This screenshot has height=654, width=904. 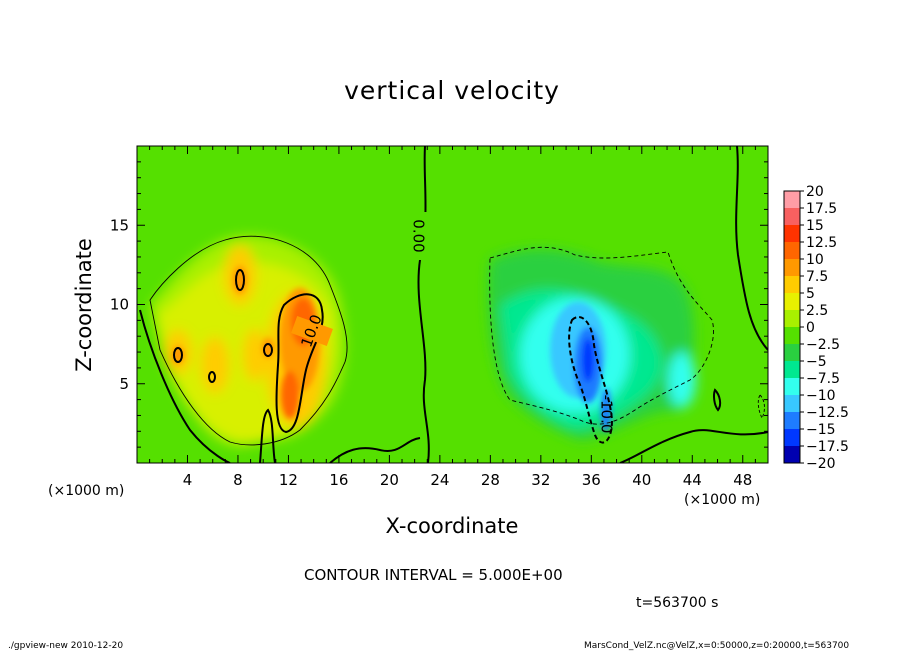 I want to click on contour-zero-right, so click(x=751, y=248).